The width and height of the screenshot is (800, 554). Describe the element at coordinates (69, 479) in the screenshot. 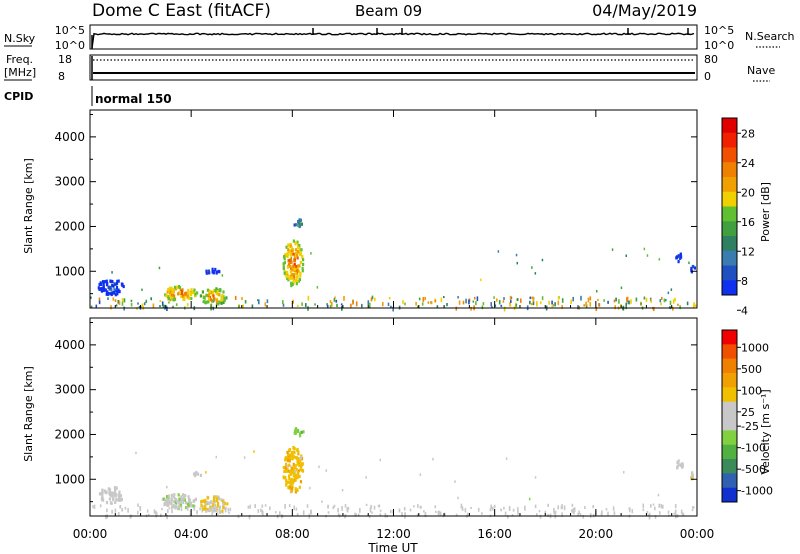

I see `y-tick-label: 1000` at that location.